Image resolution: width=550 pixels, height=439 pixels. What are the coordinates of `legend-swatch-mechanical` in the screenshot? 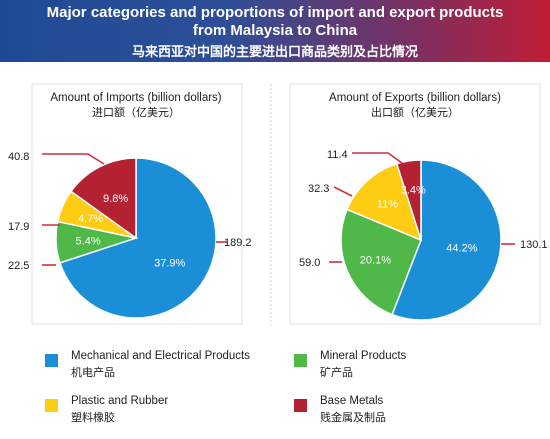 It's located at (51, 360).